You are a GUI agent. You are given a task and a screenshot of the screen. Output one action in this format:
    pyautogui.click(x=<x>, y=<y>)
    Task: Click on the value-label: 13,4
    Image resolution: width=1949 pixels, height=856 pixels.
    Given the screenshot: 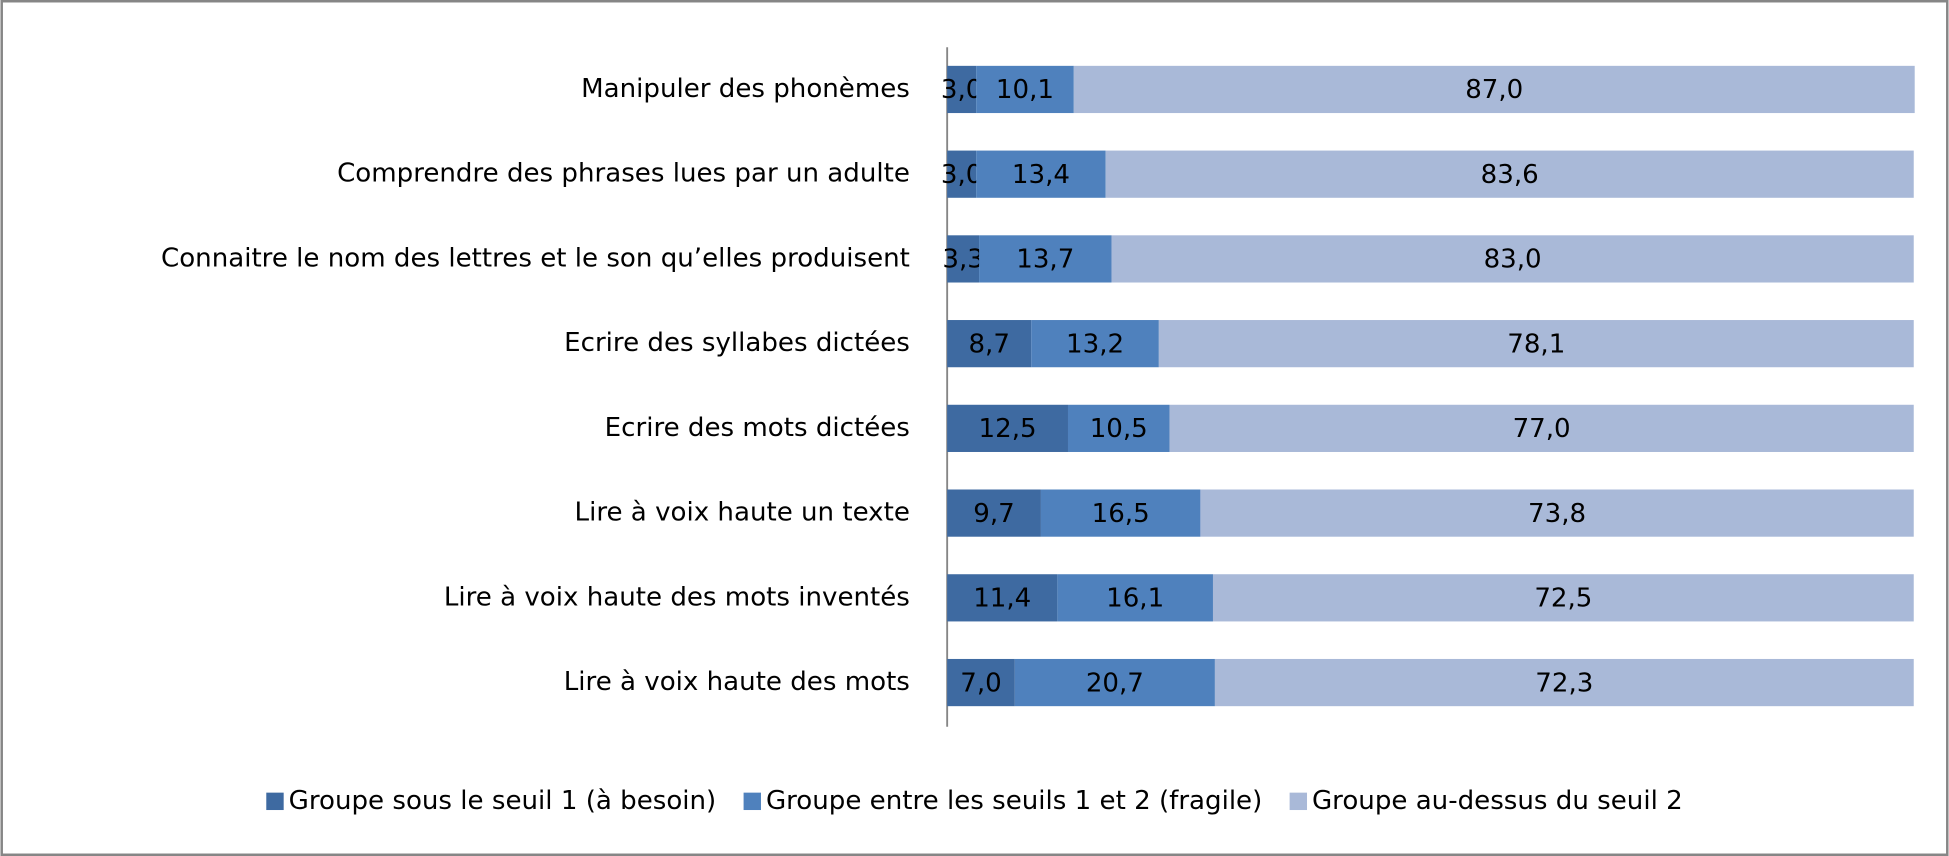 What is the action you would take?
    pyautogui.click(x=1041, y=175)
    